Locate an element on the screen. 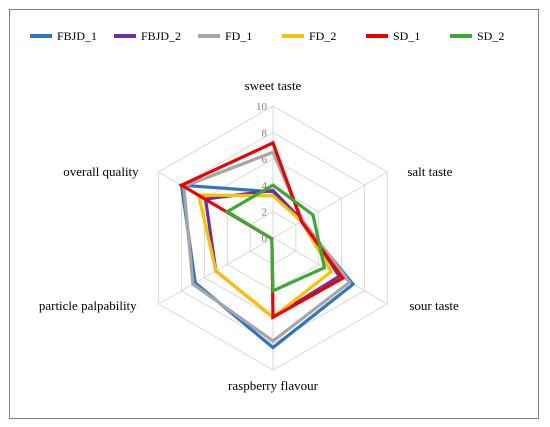 Image resolution: width=550 pixels, height=427 pixels. tick-label: 6 is located at coordinates (265, 160).